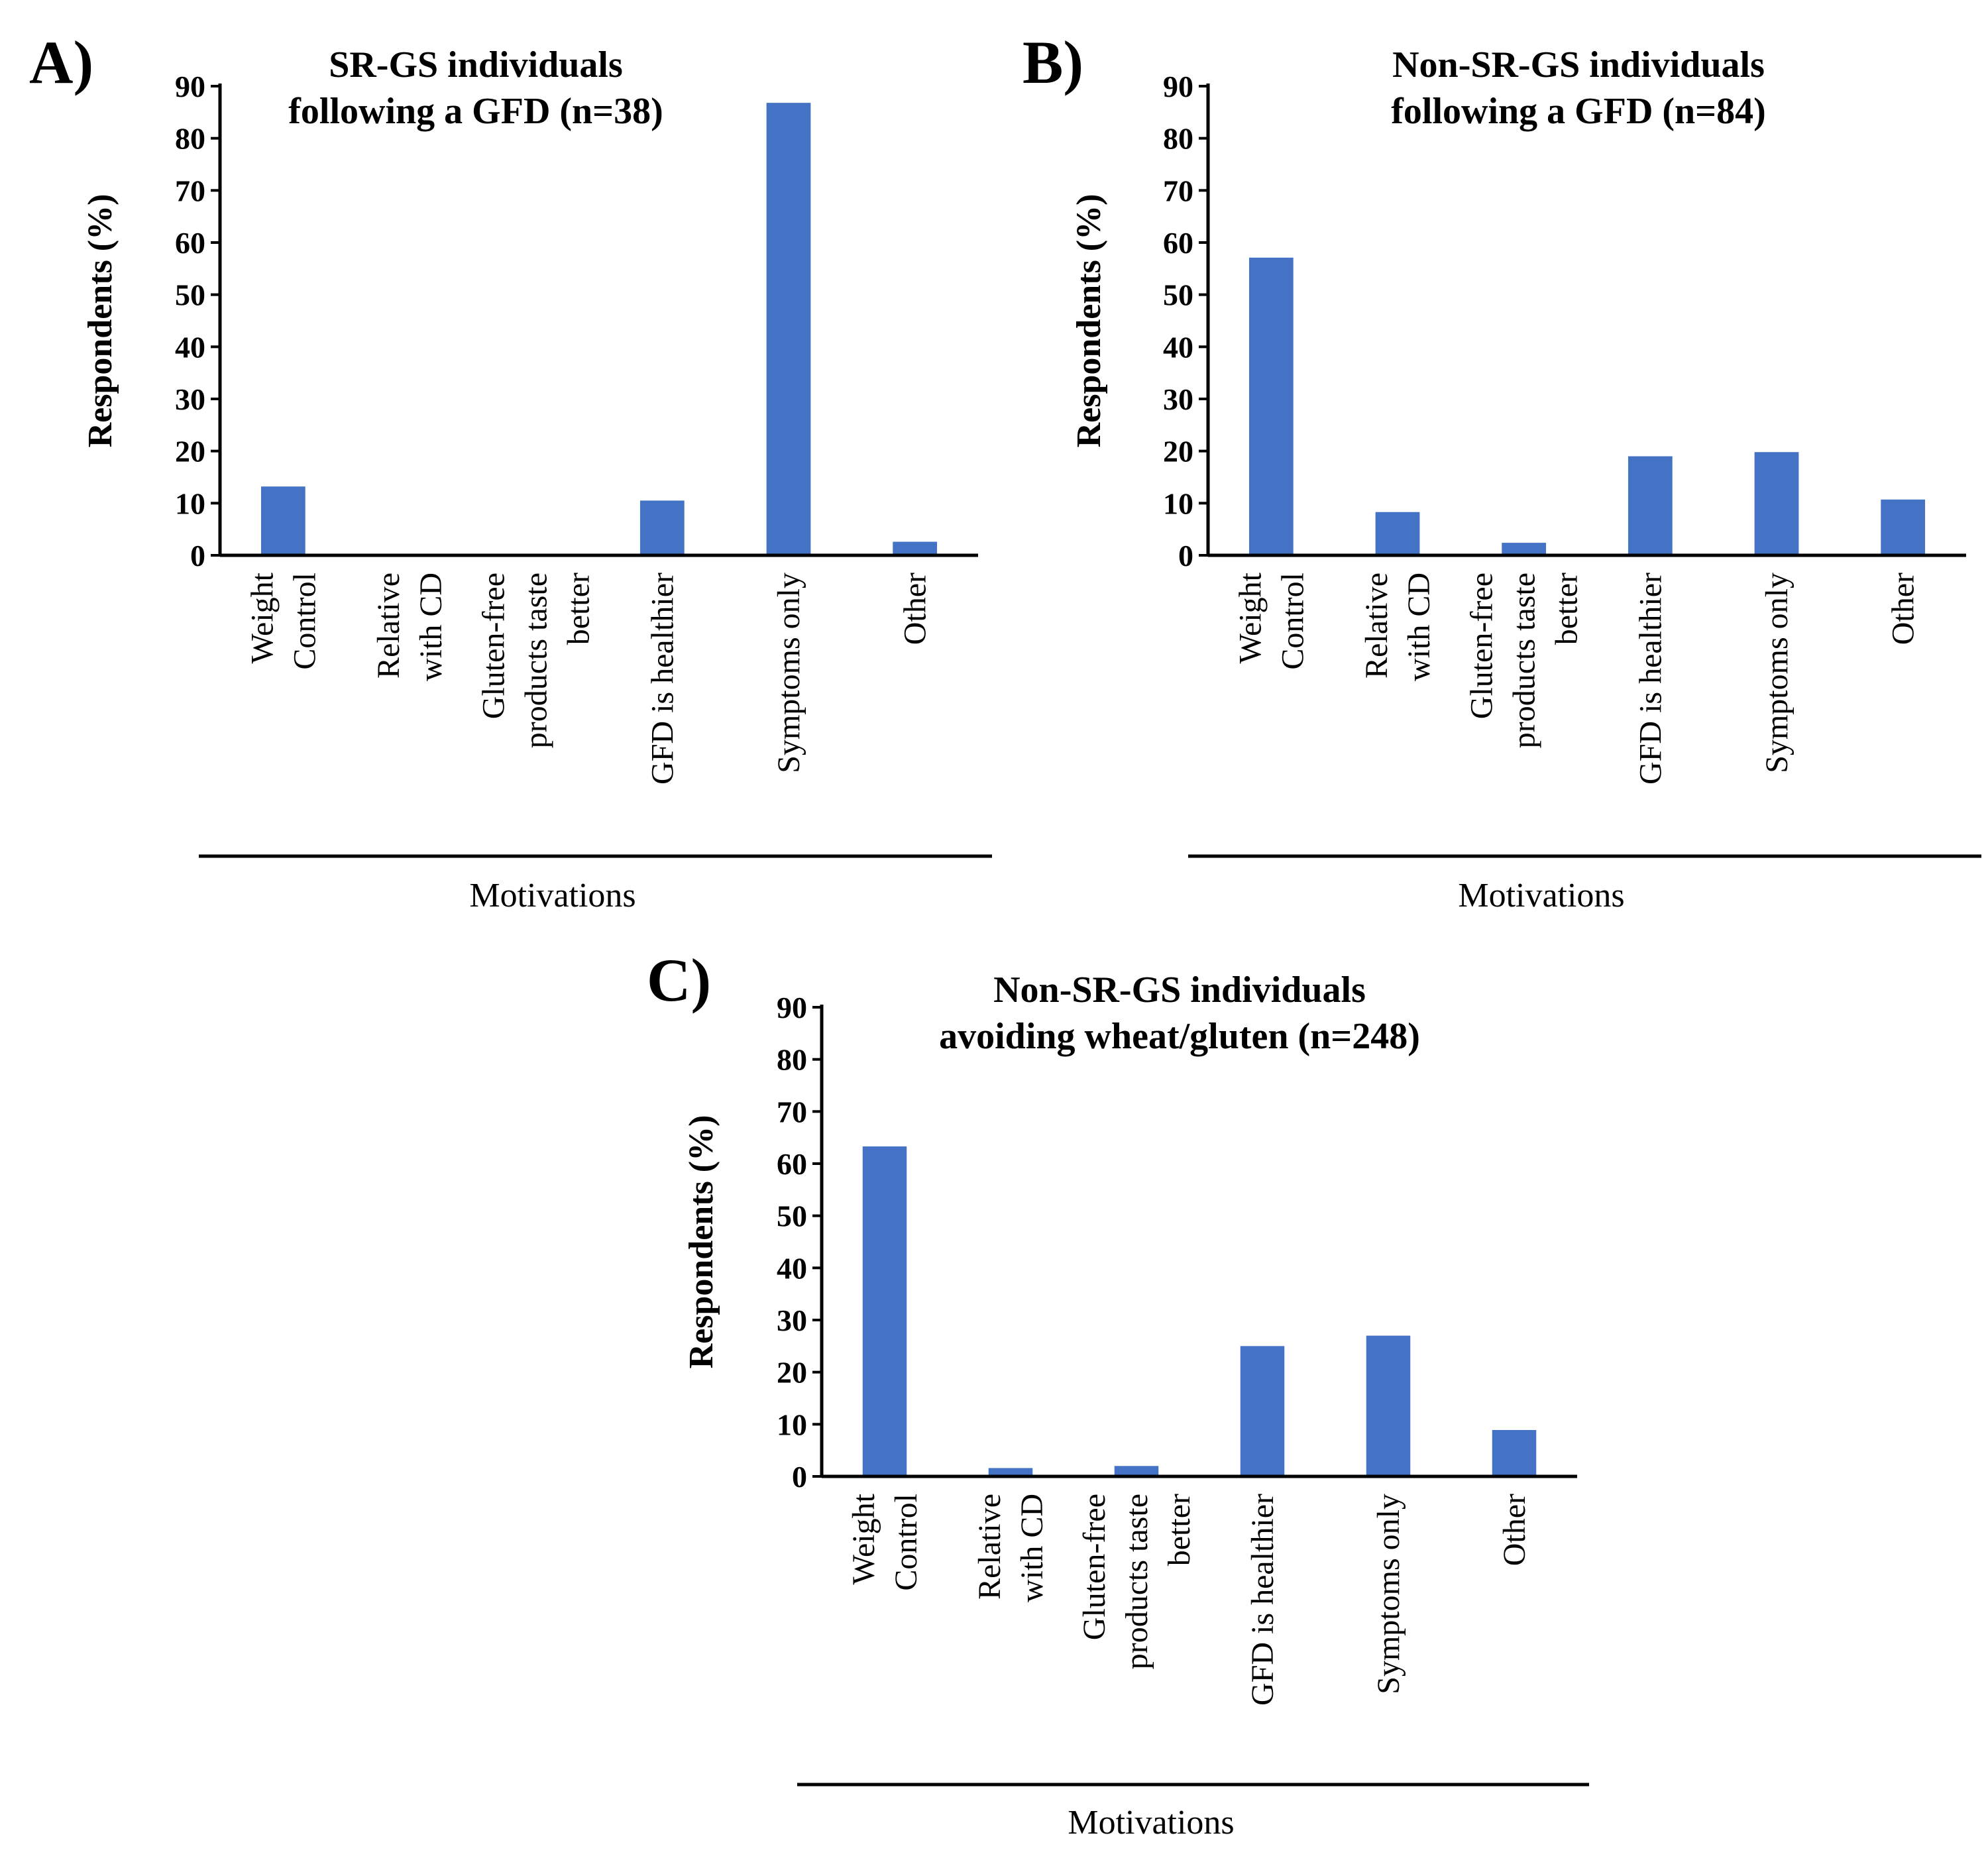 The height and width of the screenshot is (1874, 1988). Describe the element at coordinates (1179, 1036) in the screenshot. I see `chart-title-line: avoiding wheat/gluten (n=248)` at that location.